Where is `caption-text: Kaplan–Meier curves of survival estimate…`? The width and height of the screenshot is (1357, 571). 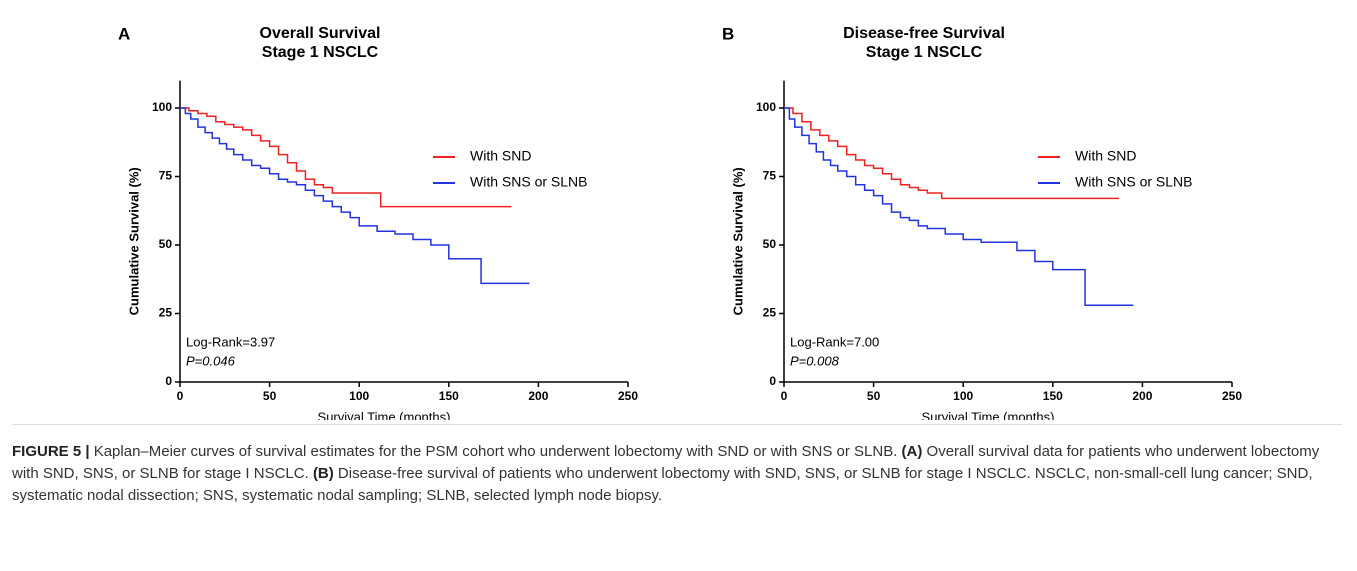
caption-text: Kaplan–Meier curves of survival estimate… is located at coordinates (495, 451).